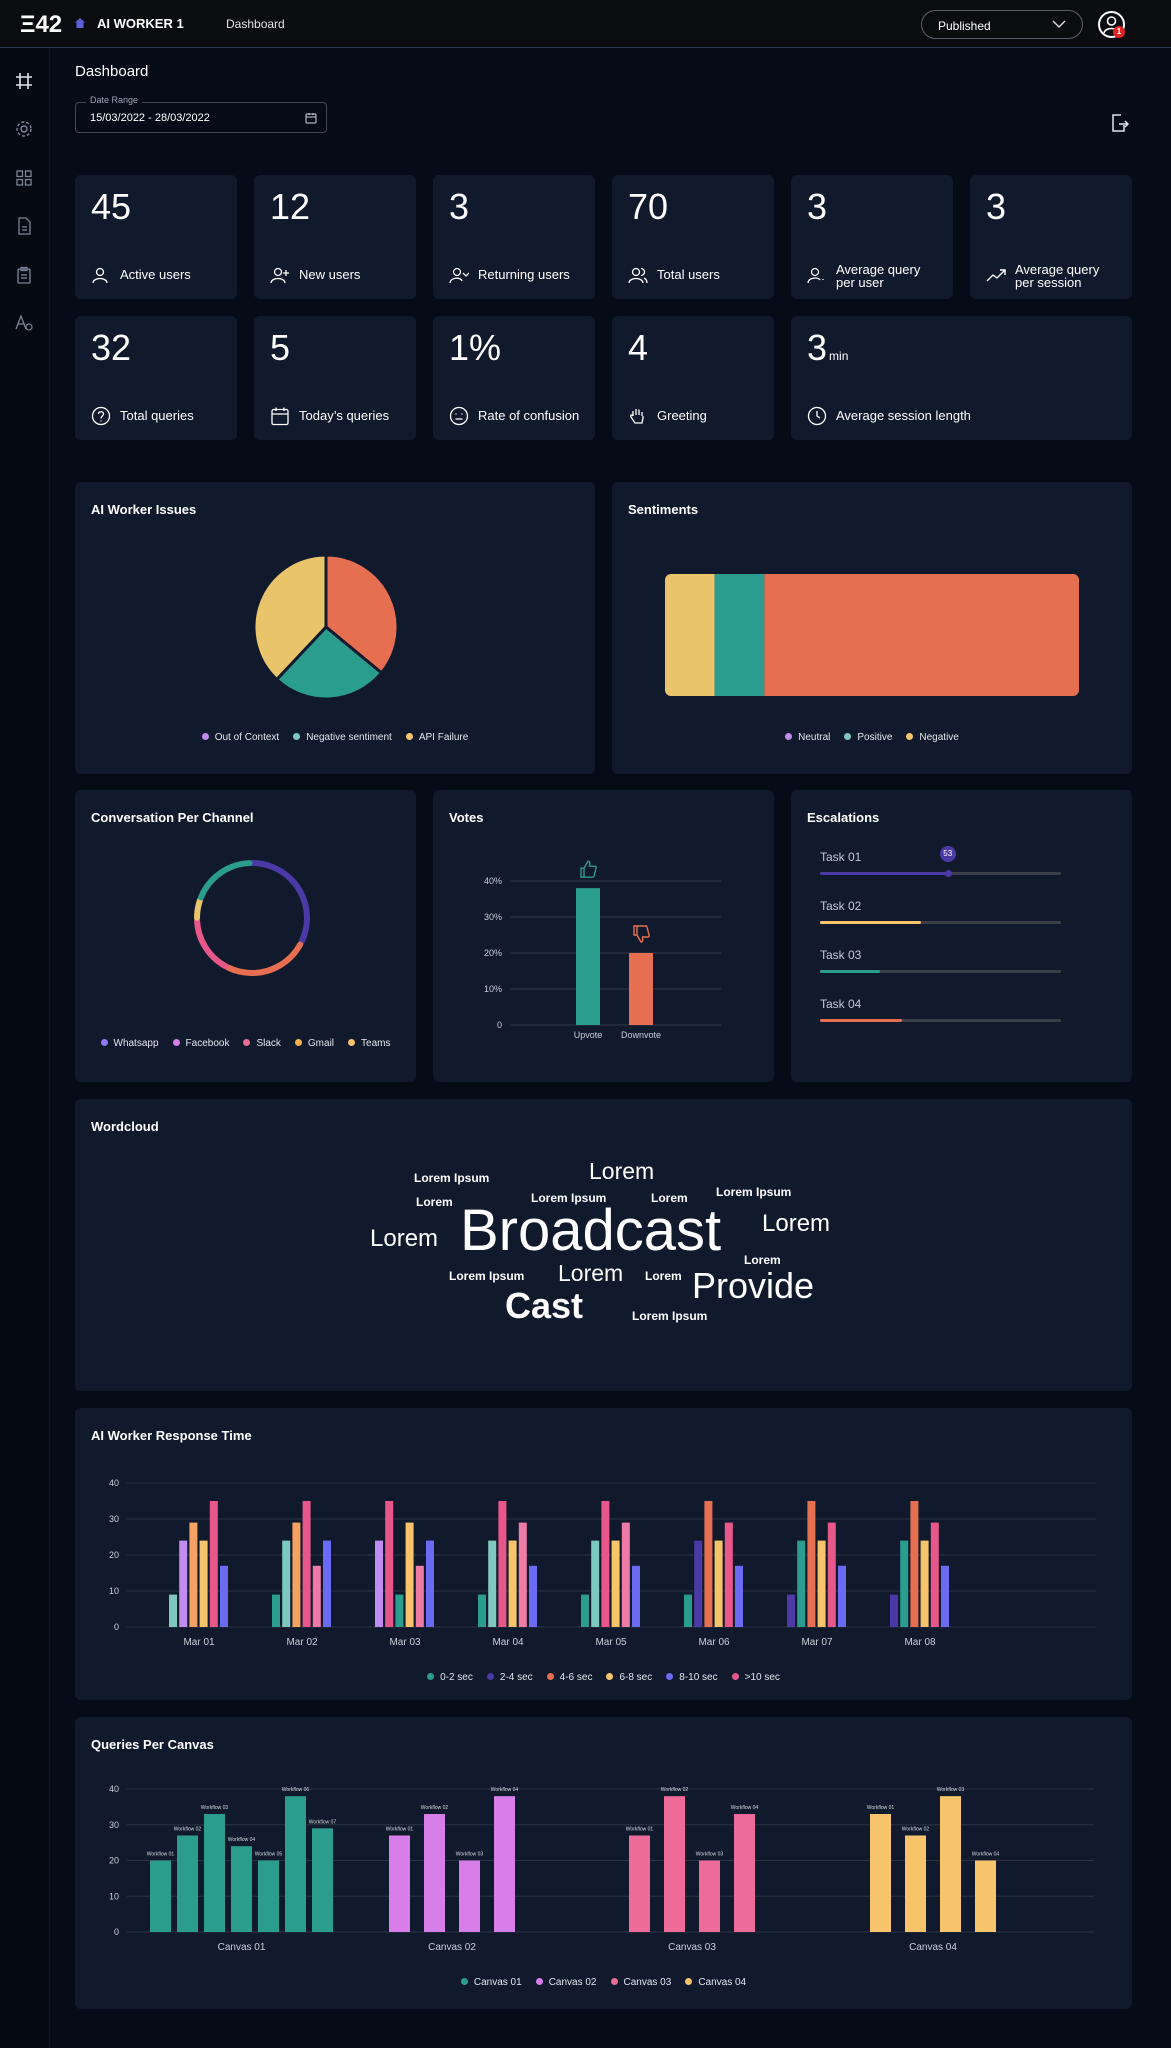 Image resolution: width=1171 pixels, height=2048 pixels. What do you see at coordinates (41, 24) in the screenshot?
I see `logo: Ξ42` at bounding box center [41, 24].